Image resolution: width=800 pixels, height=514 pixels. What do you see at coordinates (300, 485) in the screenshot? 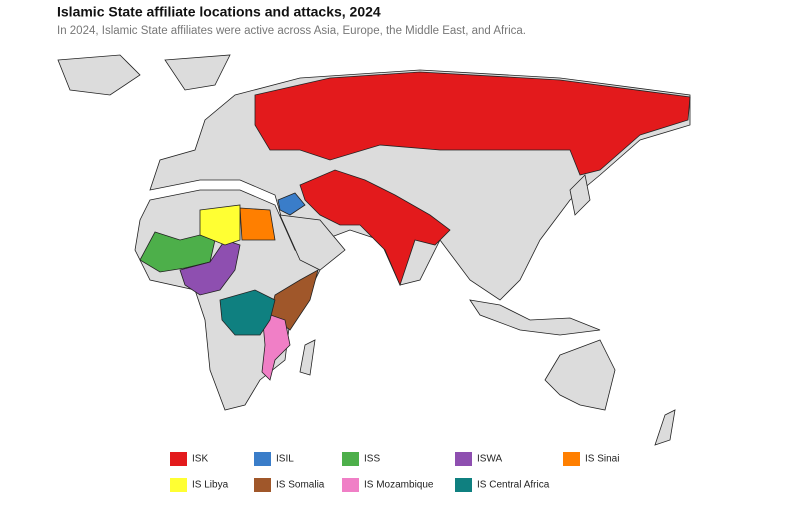
I see `legend-label: IS Somalia` at bounding box center [300, 485].